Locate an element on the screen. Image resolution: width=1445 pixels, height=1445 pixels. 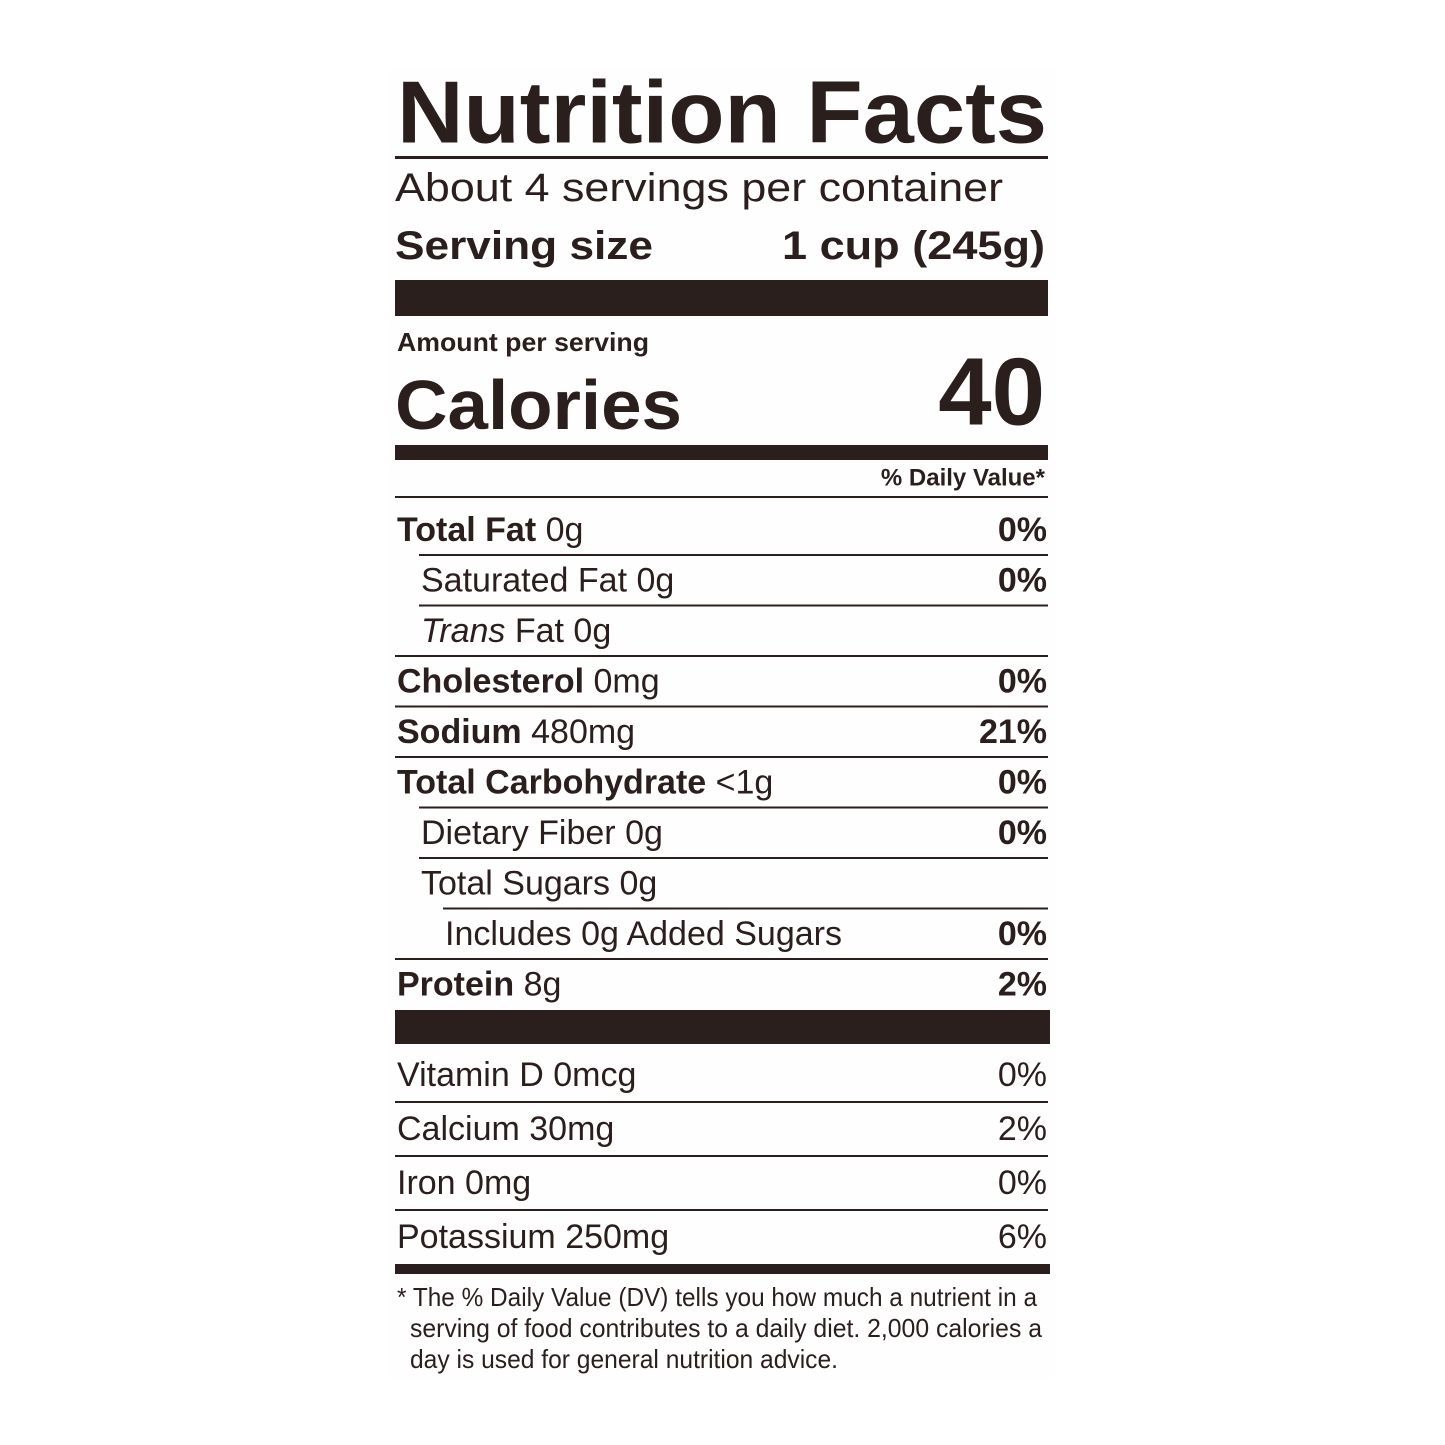
nutrient-row: Total Sugars 0g is located at coordinates (539, 884).